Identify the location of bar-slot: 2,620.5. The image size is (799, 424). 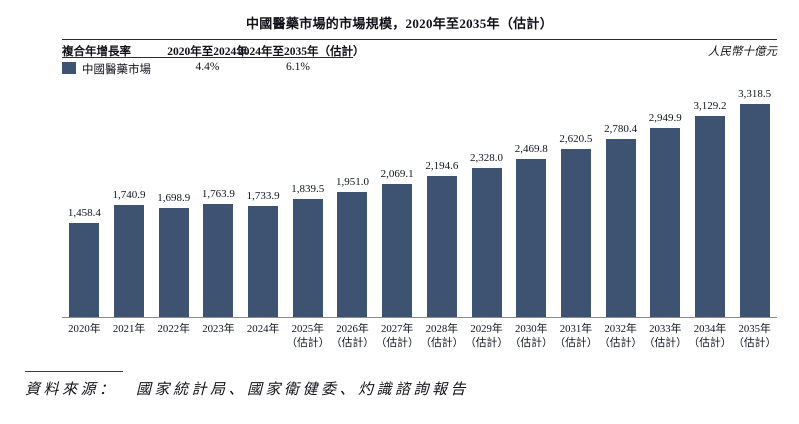
(576, 201).